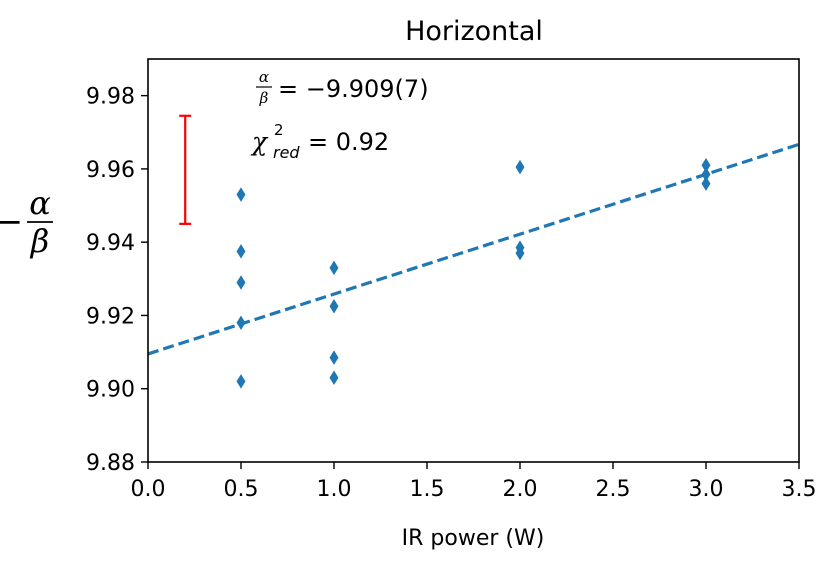 The height and width of the screenshot is (567, 824). I want to click on x-tick-label: 3.5, so click(799, 489).